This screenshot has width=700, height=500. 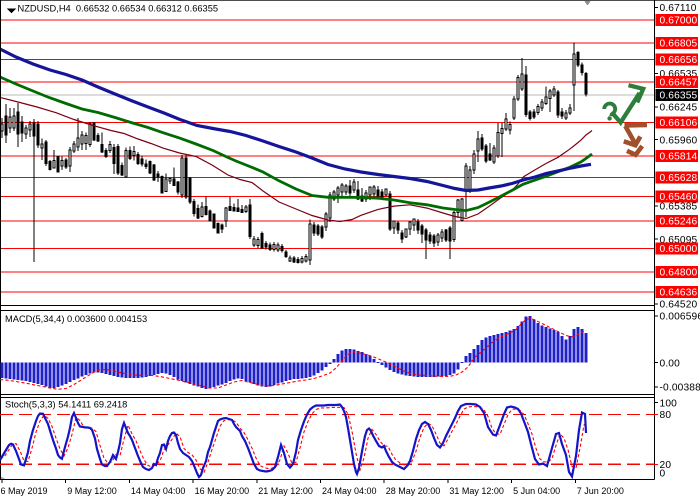 I want to click on svg-text: 0.66535, so click(x=679, y=74).